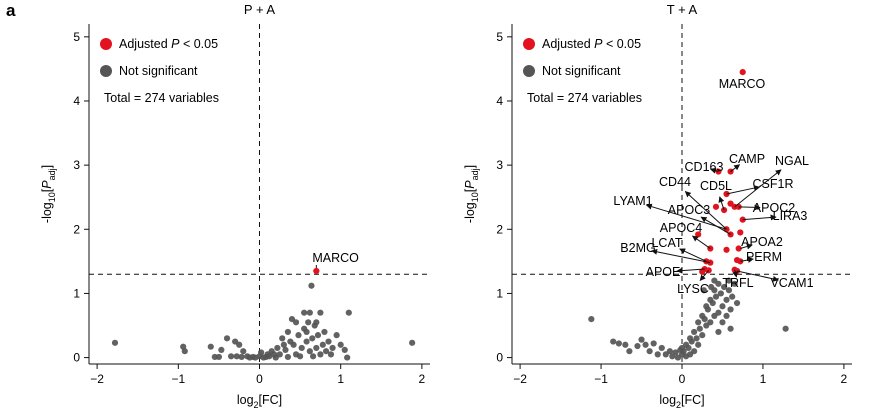  Describe the element at coordinates (682, 379) in the screenshot. I see `x-tick-label: 0` at that location.